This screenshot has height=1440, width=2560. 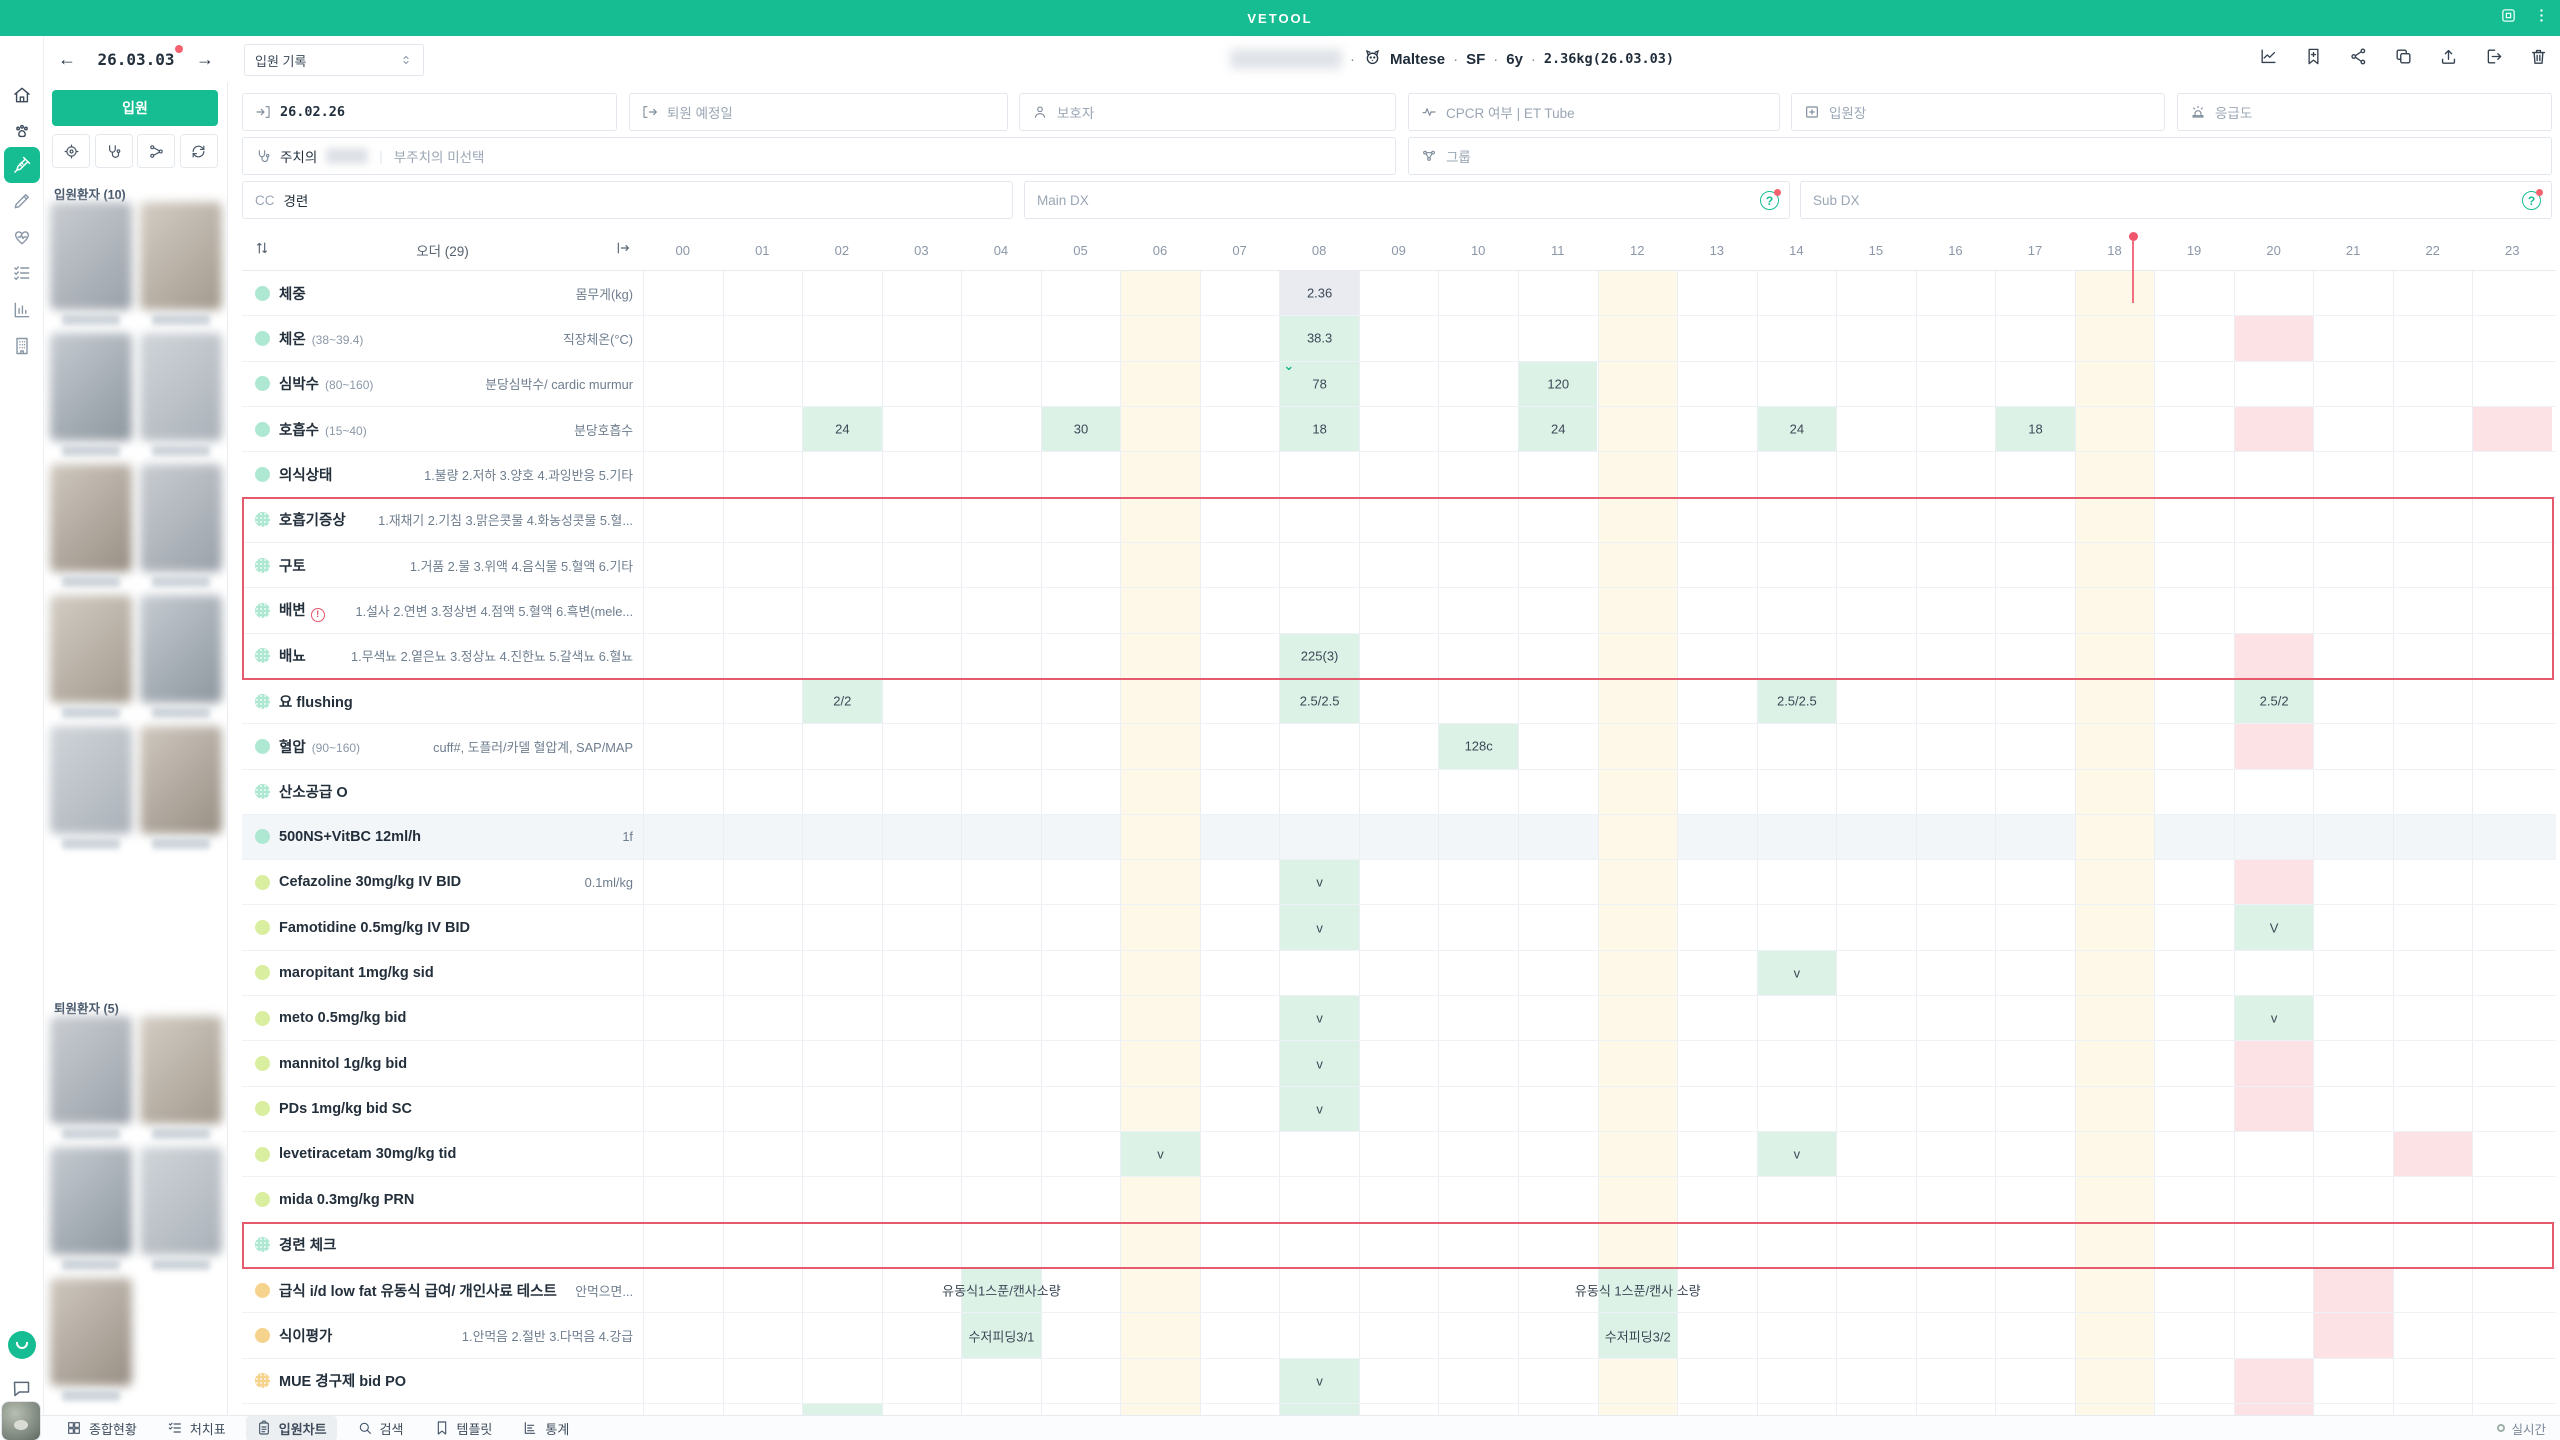 I want to click on sub-dx-field: Sub DX?, so click(x=2176, y=200).